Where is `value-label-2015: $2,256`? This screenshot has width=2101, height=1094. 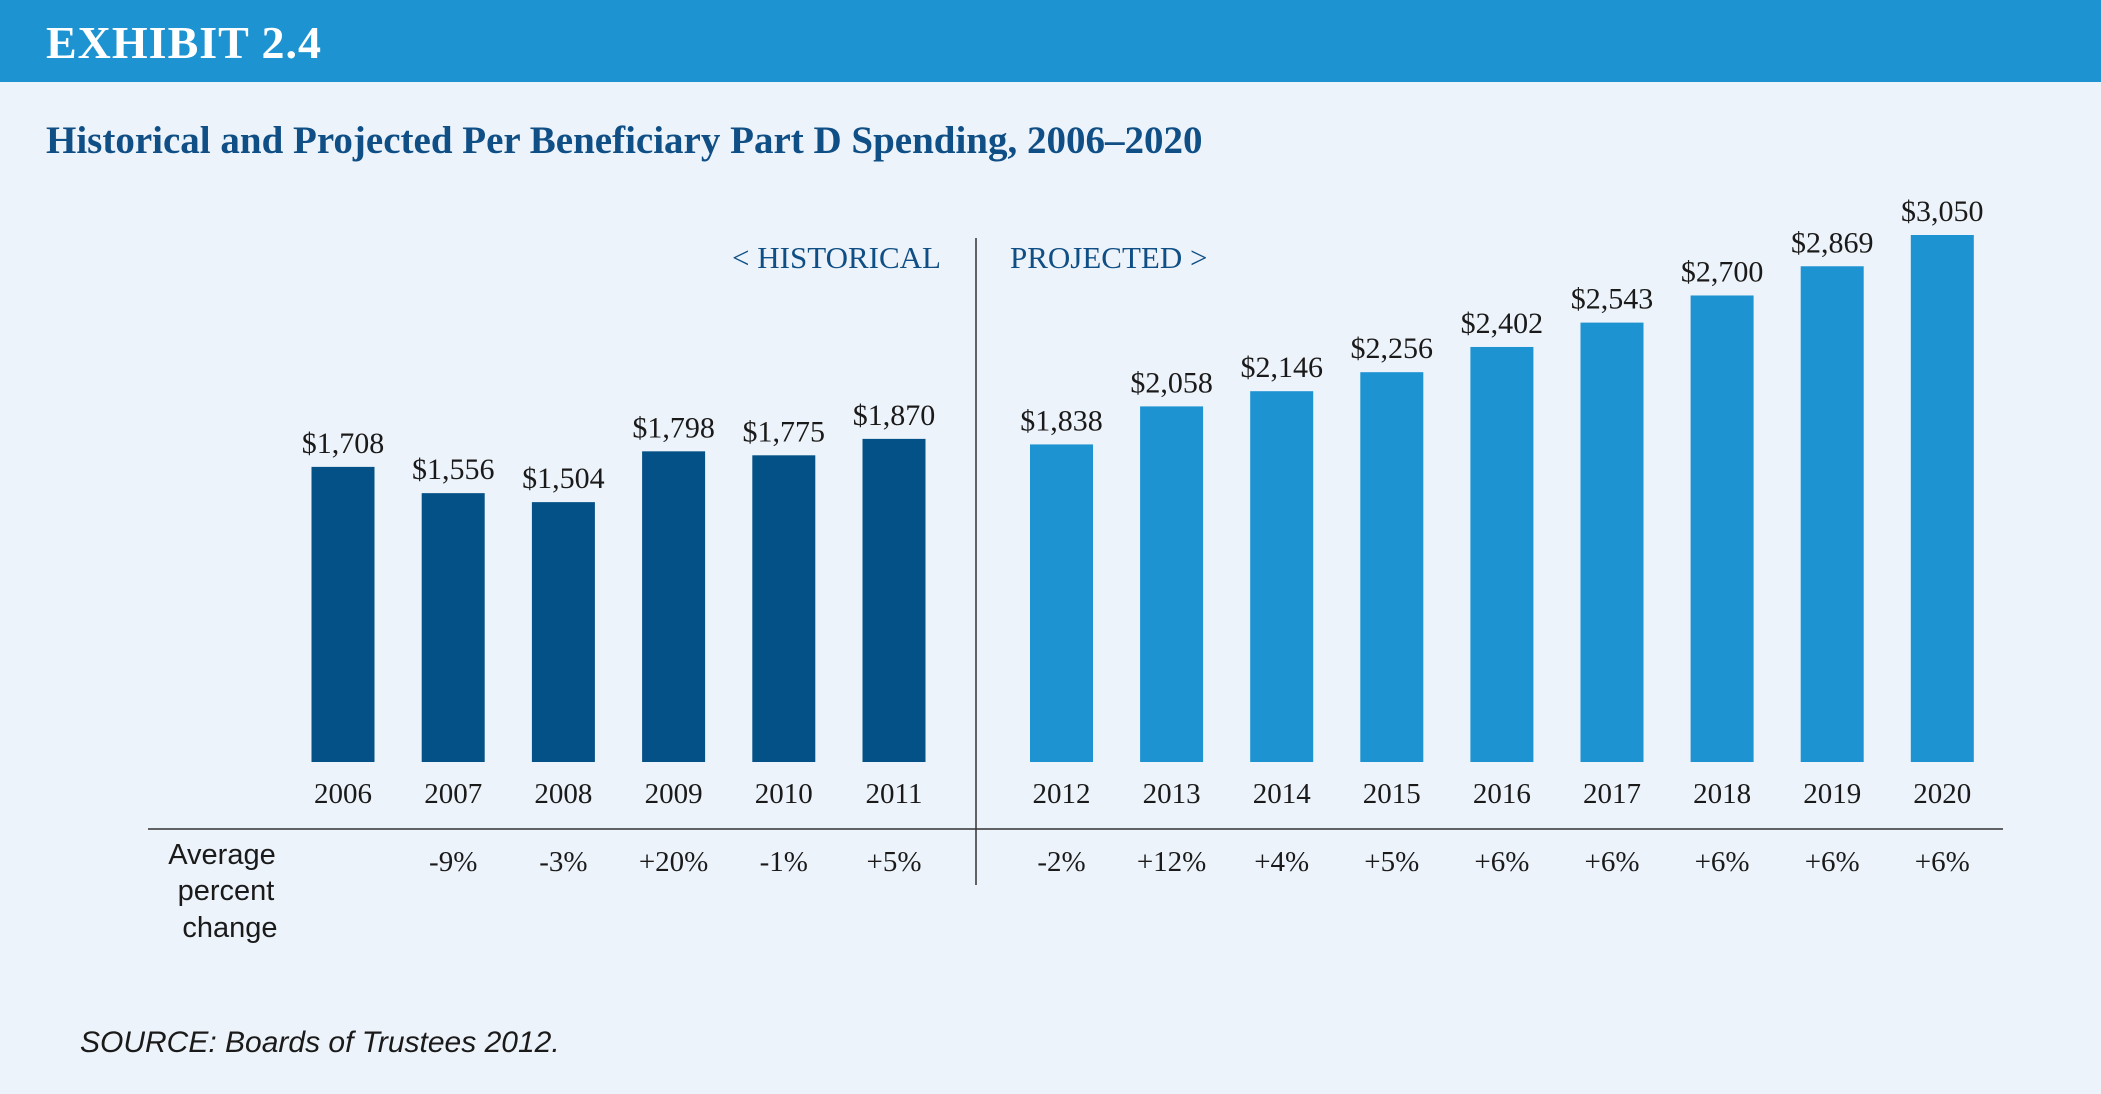
value-label-2015: $2,256 is located at coordinates (1392, 348).